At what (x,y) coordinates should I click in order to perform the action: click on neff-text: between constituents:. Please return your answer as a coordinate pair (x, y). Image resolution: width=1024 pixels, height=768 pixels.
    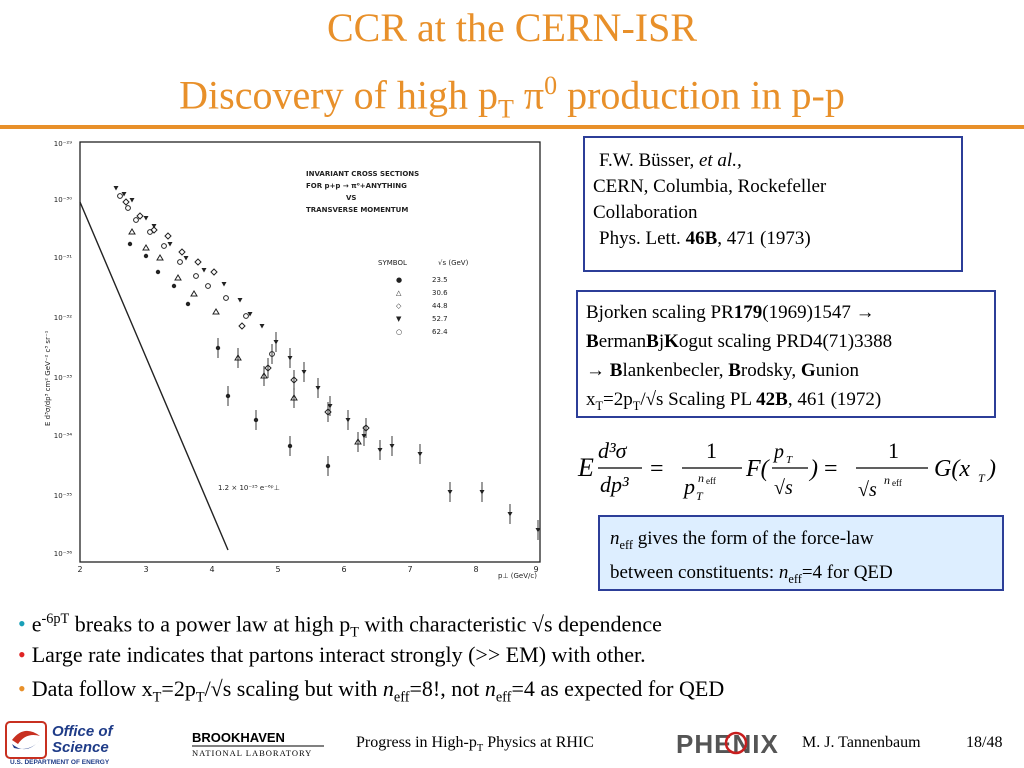
    Looking at the image, I should click on (694, 572).